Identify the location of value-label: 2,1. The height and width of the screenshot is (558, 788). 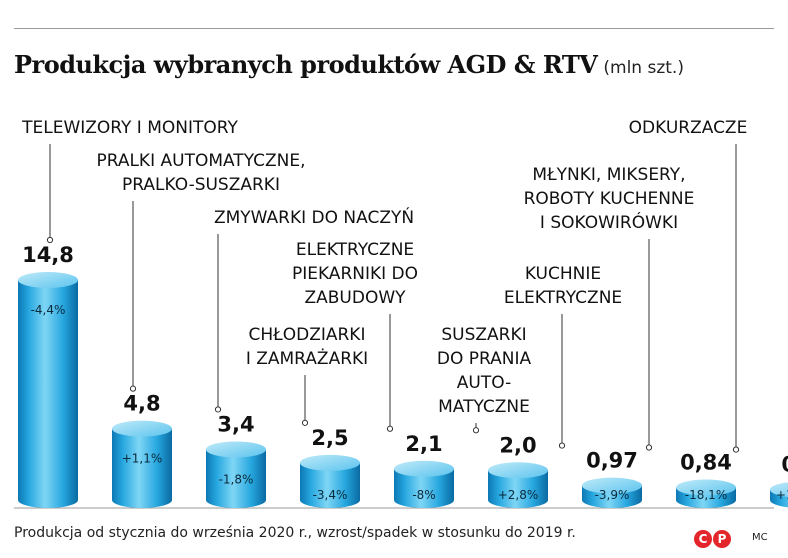
(423, 444).